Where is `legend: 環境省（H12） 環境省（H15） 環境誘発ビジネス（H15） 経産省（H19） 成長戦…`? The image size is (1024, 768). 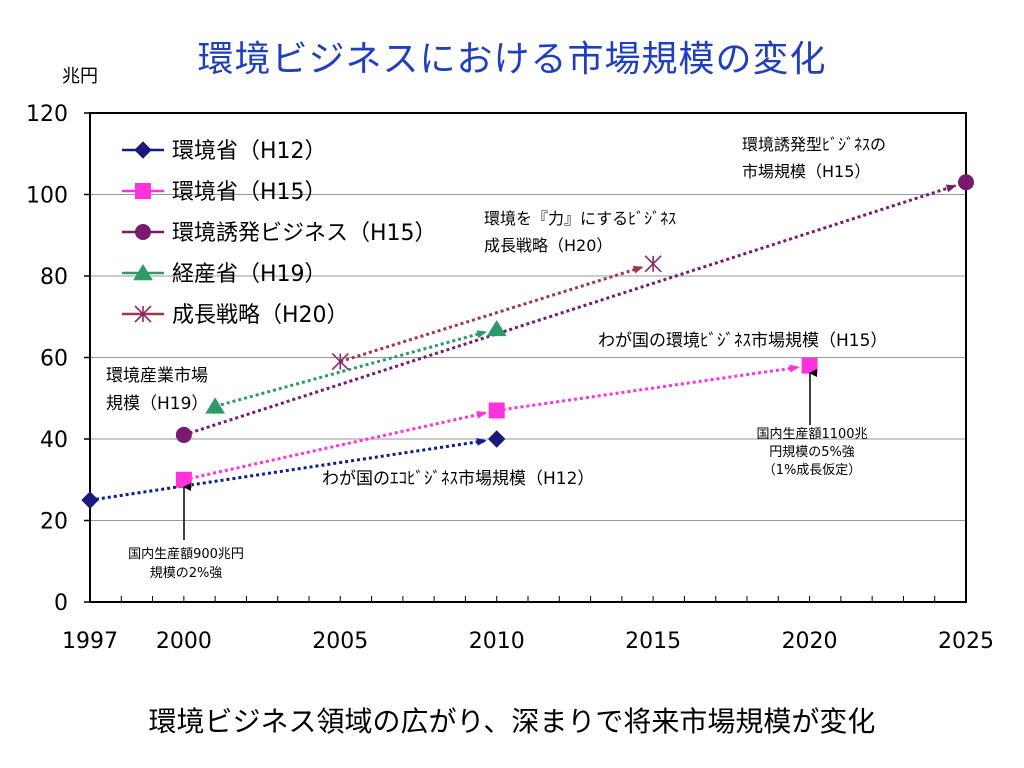
legend: 環境省（H12） 環境省（H15） 環境誘発ビジネス（H15） 経産省（H19） 成長戦… is located at coordinates (279, 233).